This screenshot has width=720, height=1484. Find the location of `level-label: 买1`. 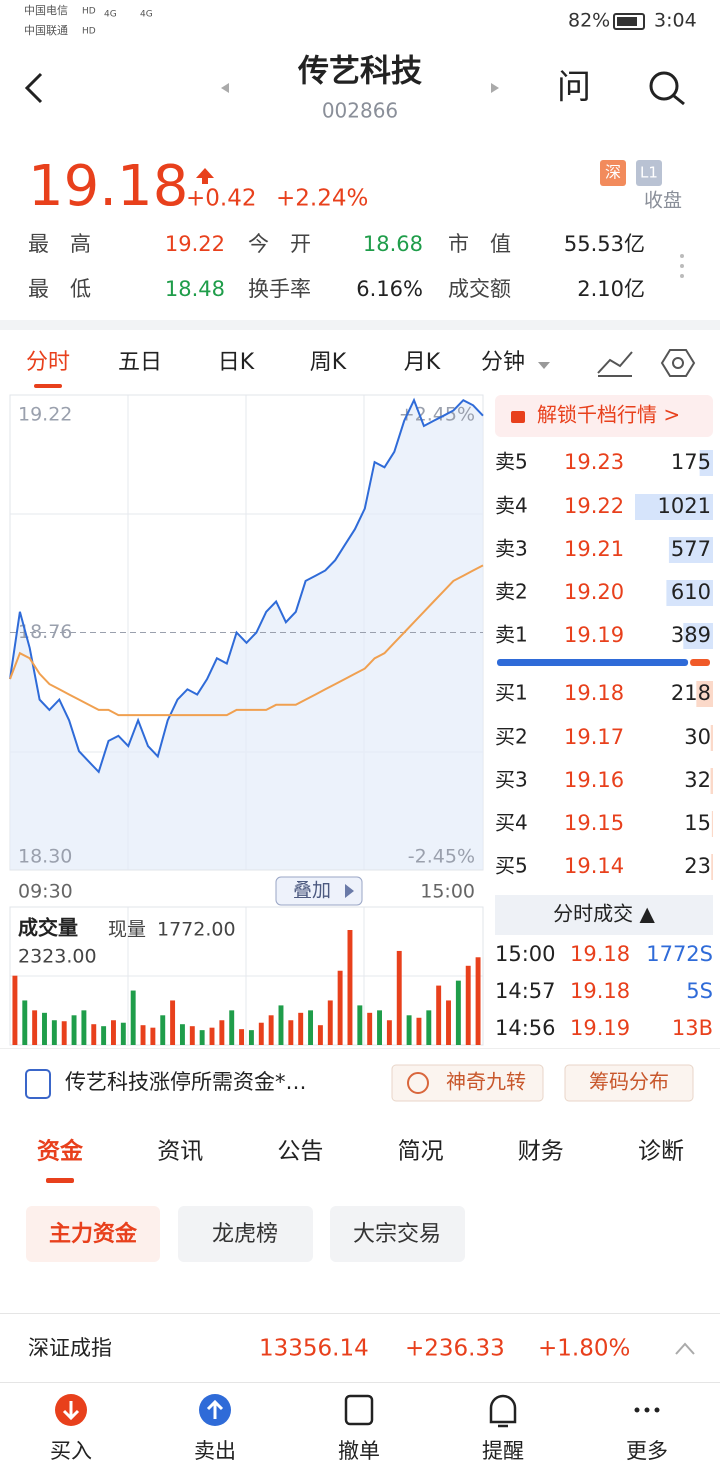

level-label: 买1 is located at coordinates (511, 693).